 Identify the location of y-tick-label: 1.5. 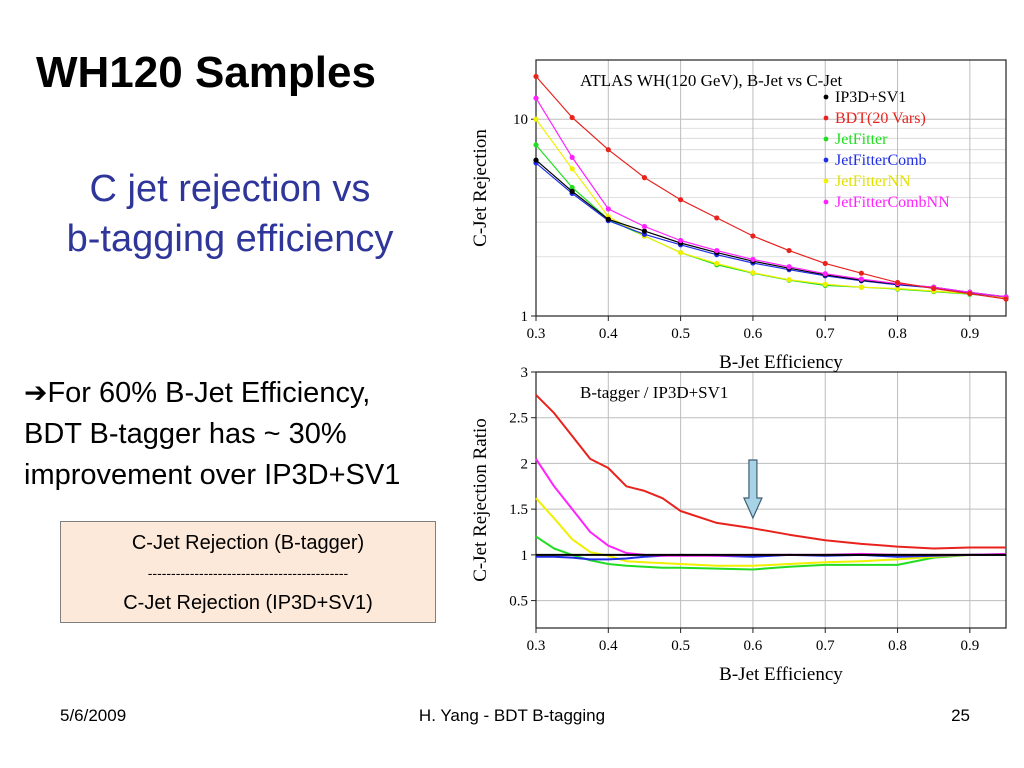
(518, 510).